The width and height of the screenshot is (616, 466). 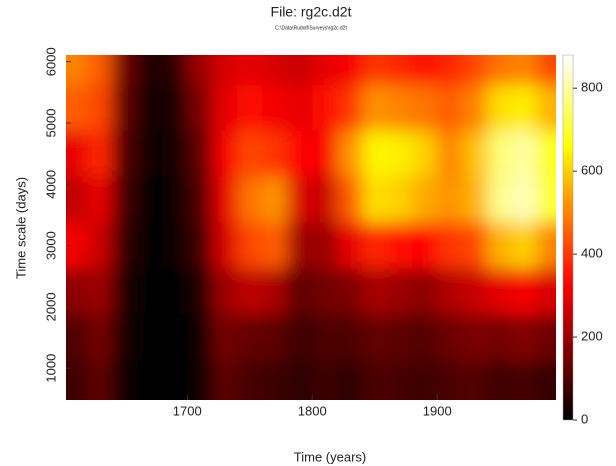 What do you see at coordinates (50, 61) in the screenshot?
I see `y-tick-label: 6000` at bounding box center [50, 61].